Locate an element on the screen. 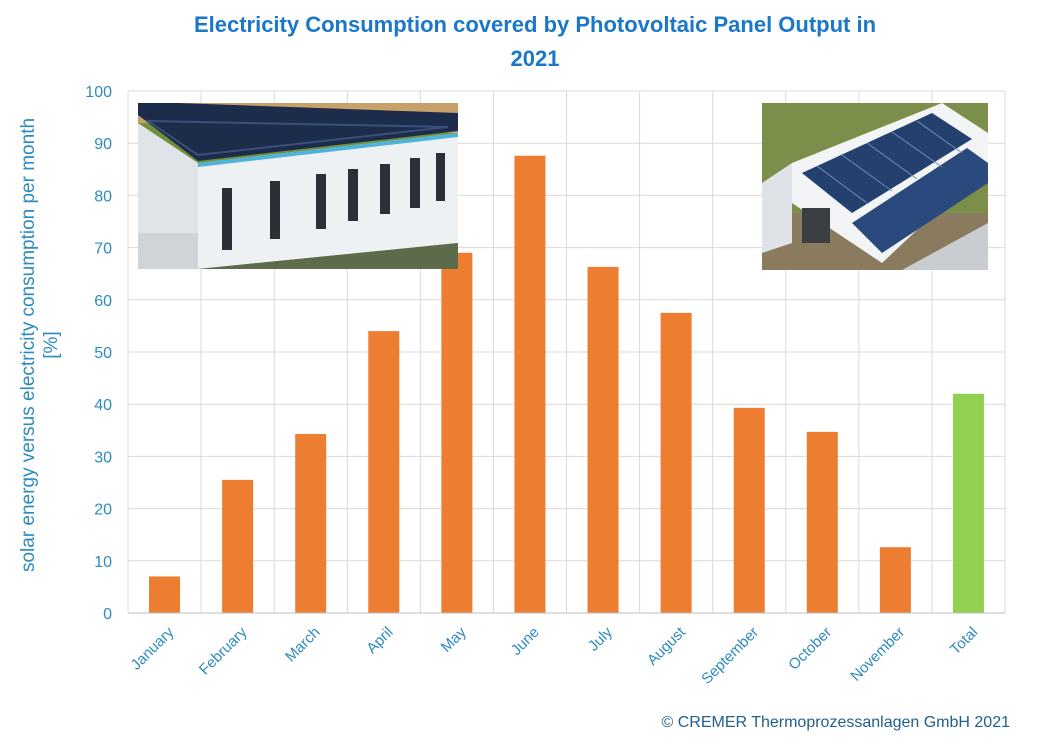  x-tick-label: November is located at coordinates (877, 654).